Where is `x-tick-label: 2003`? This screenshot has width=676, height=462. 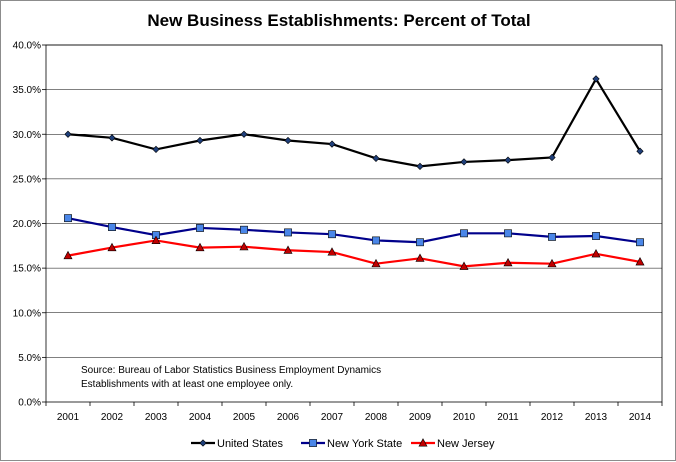 x-tick-label: 2003 is located at coordinates (156, 417).